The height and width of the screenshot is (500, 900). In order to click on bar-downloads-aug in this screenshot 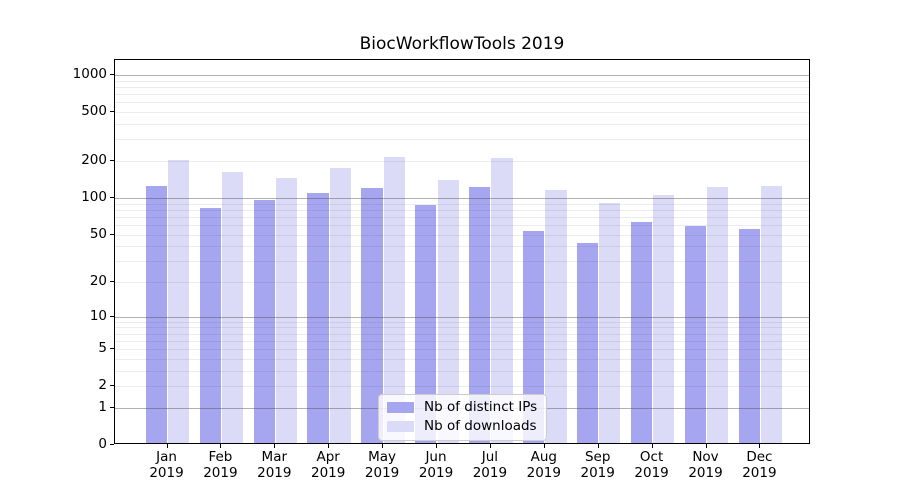, I will do `click(556, 316)`.